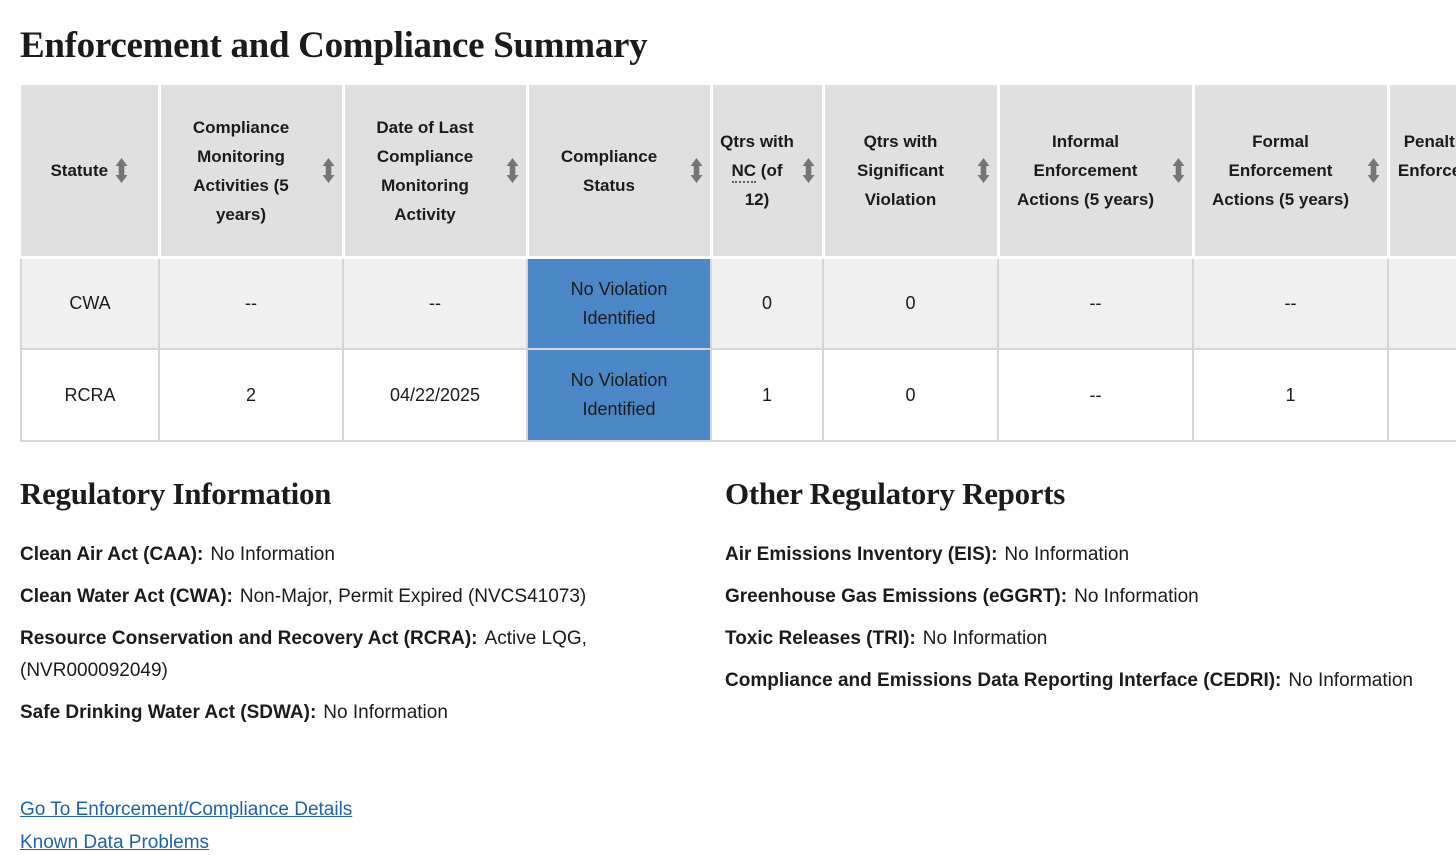  I want to click on enforcement-compliance-details-link: Go To Enforcement/Compliance Details, so click(186, 809).